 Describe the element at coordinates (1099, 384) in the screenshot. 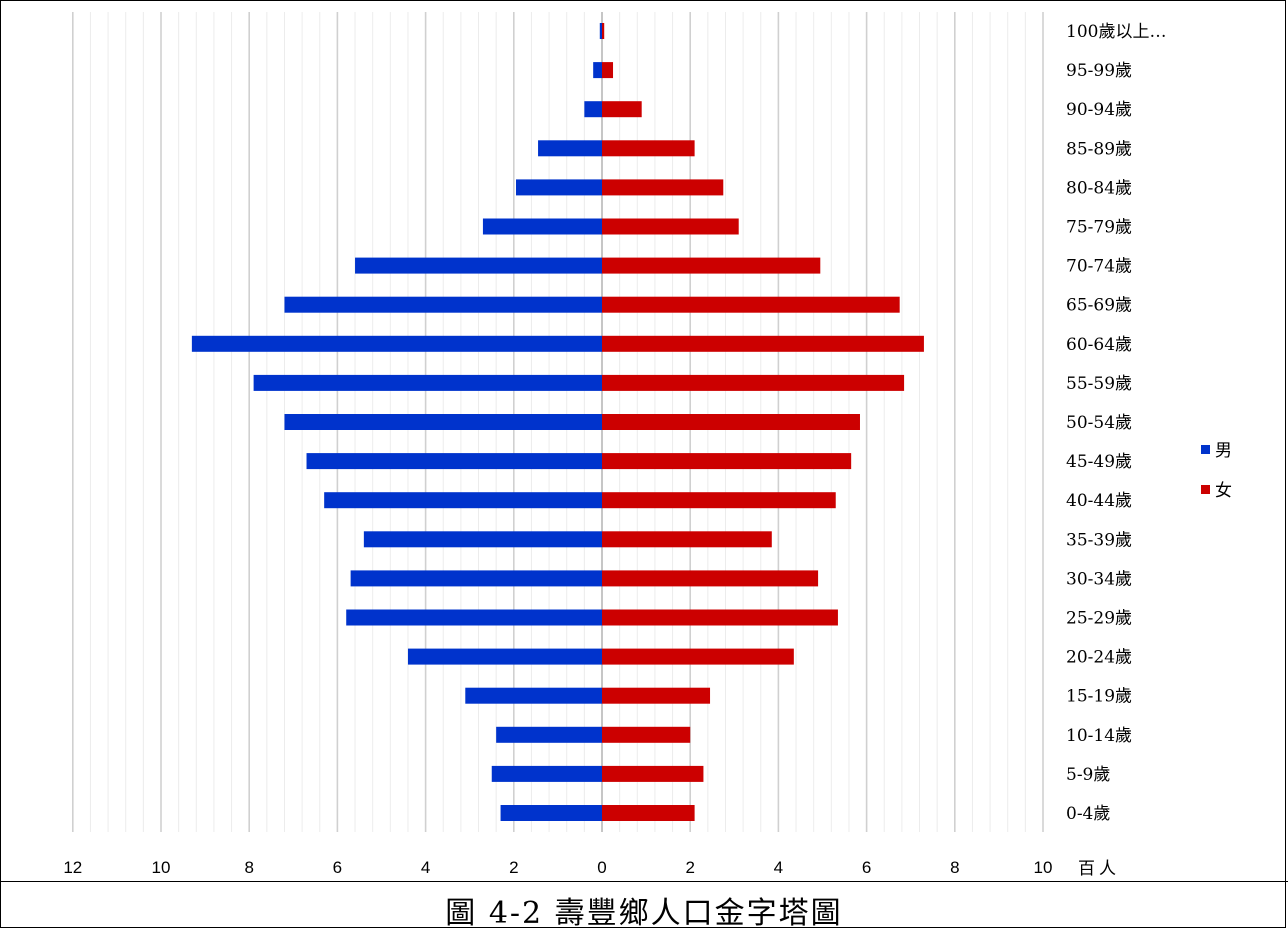

I see `category-label: 55-59歲` at that location.